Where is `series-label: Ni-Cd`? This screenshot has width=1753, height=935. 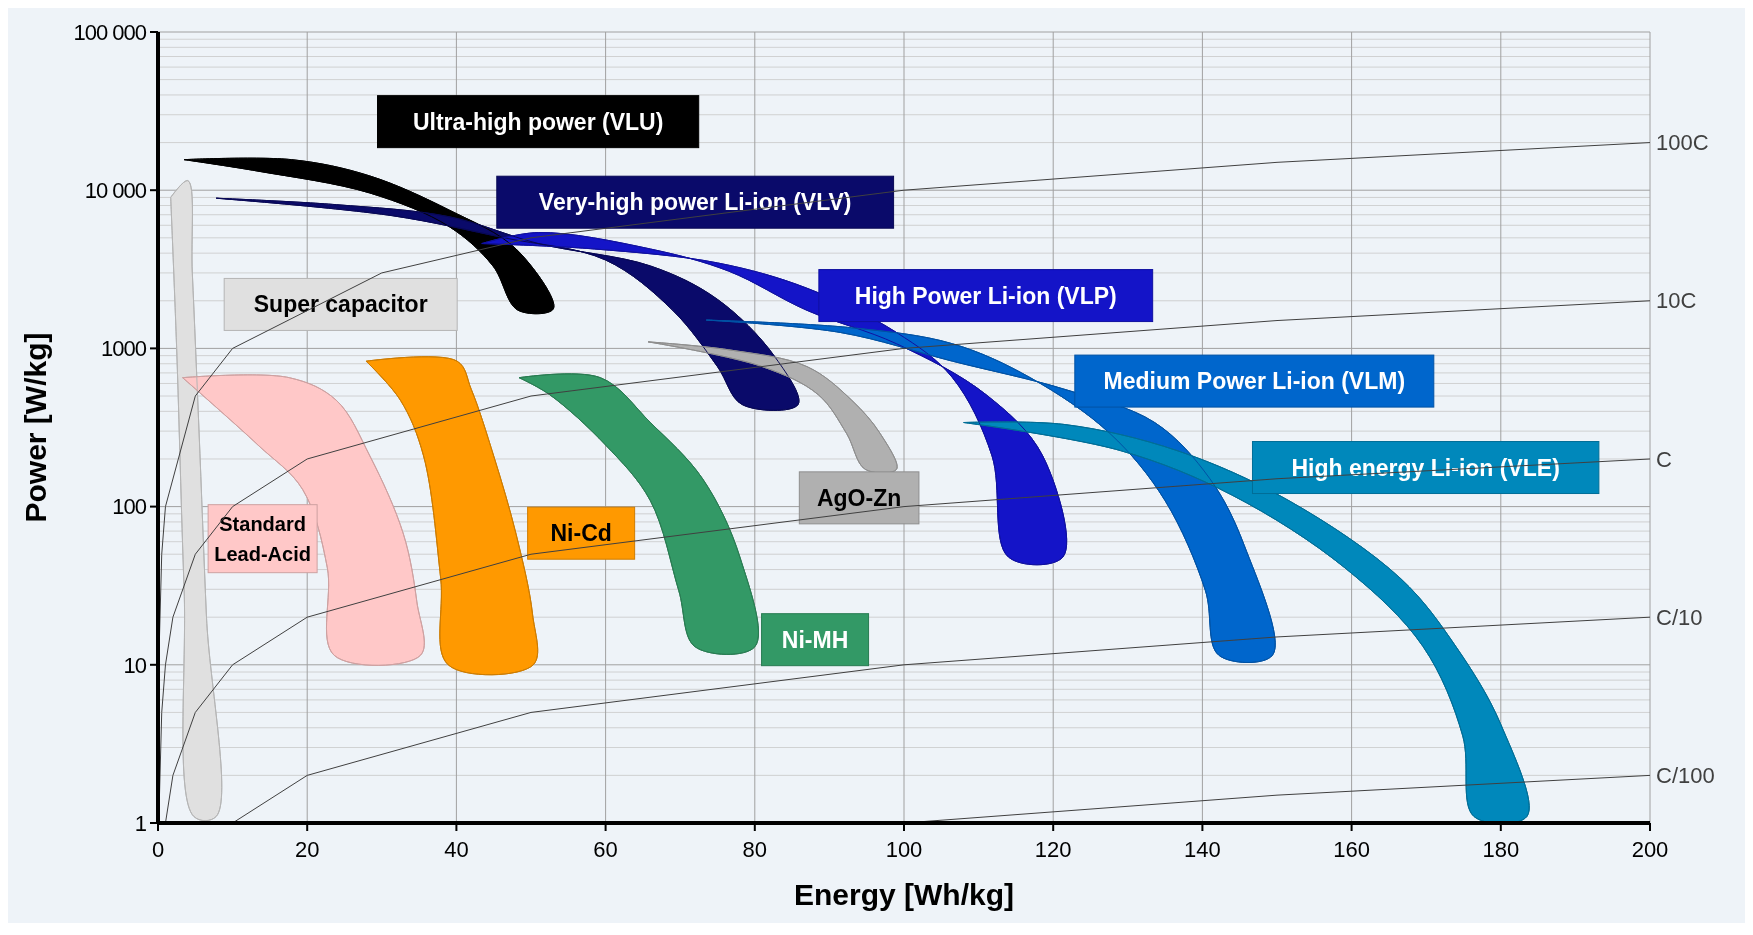 series-label: Ni-Cd is located at coordinates (581, 533).